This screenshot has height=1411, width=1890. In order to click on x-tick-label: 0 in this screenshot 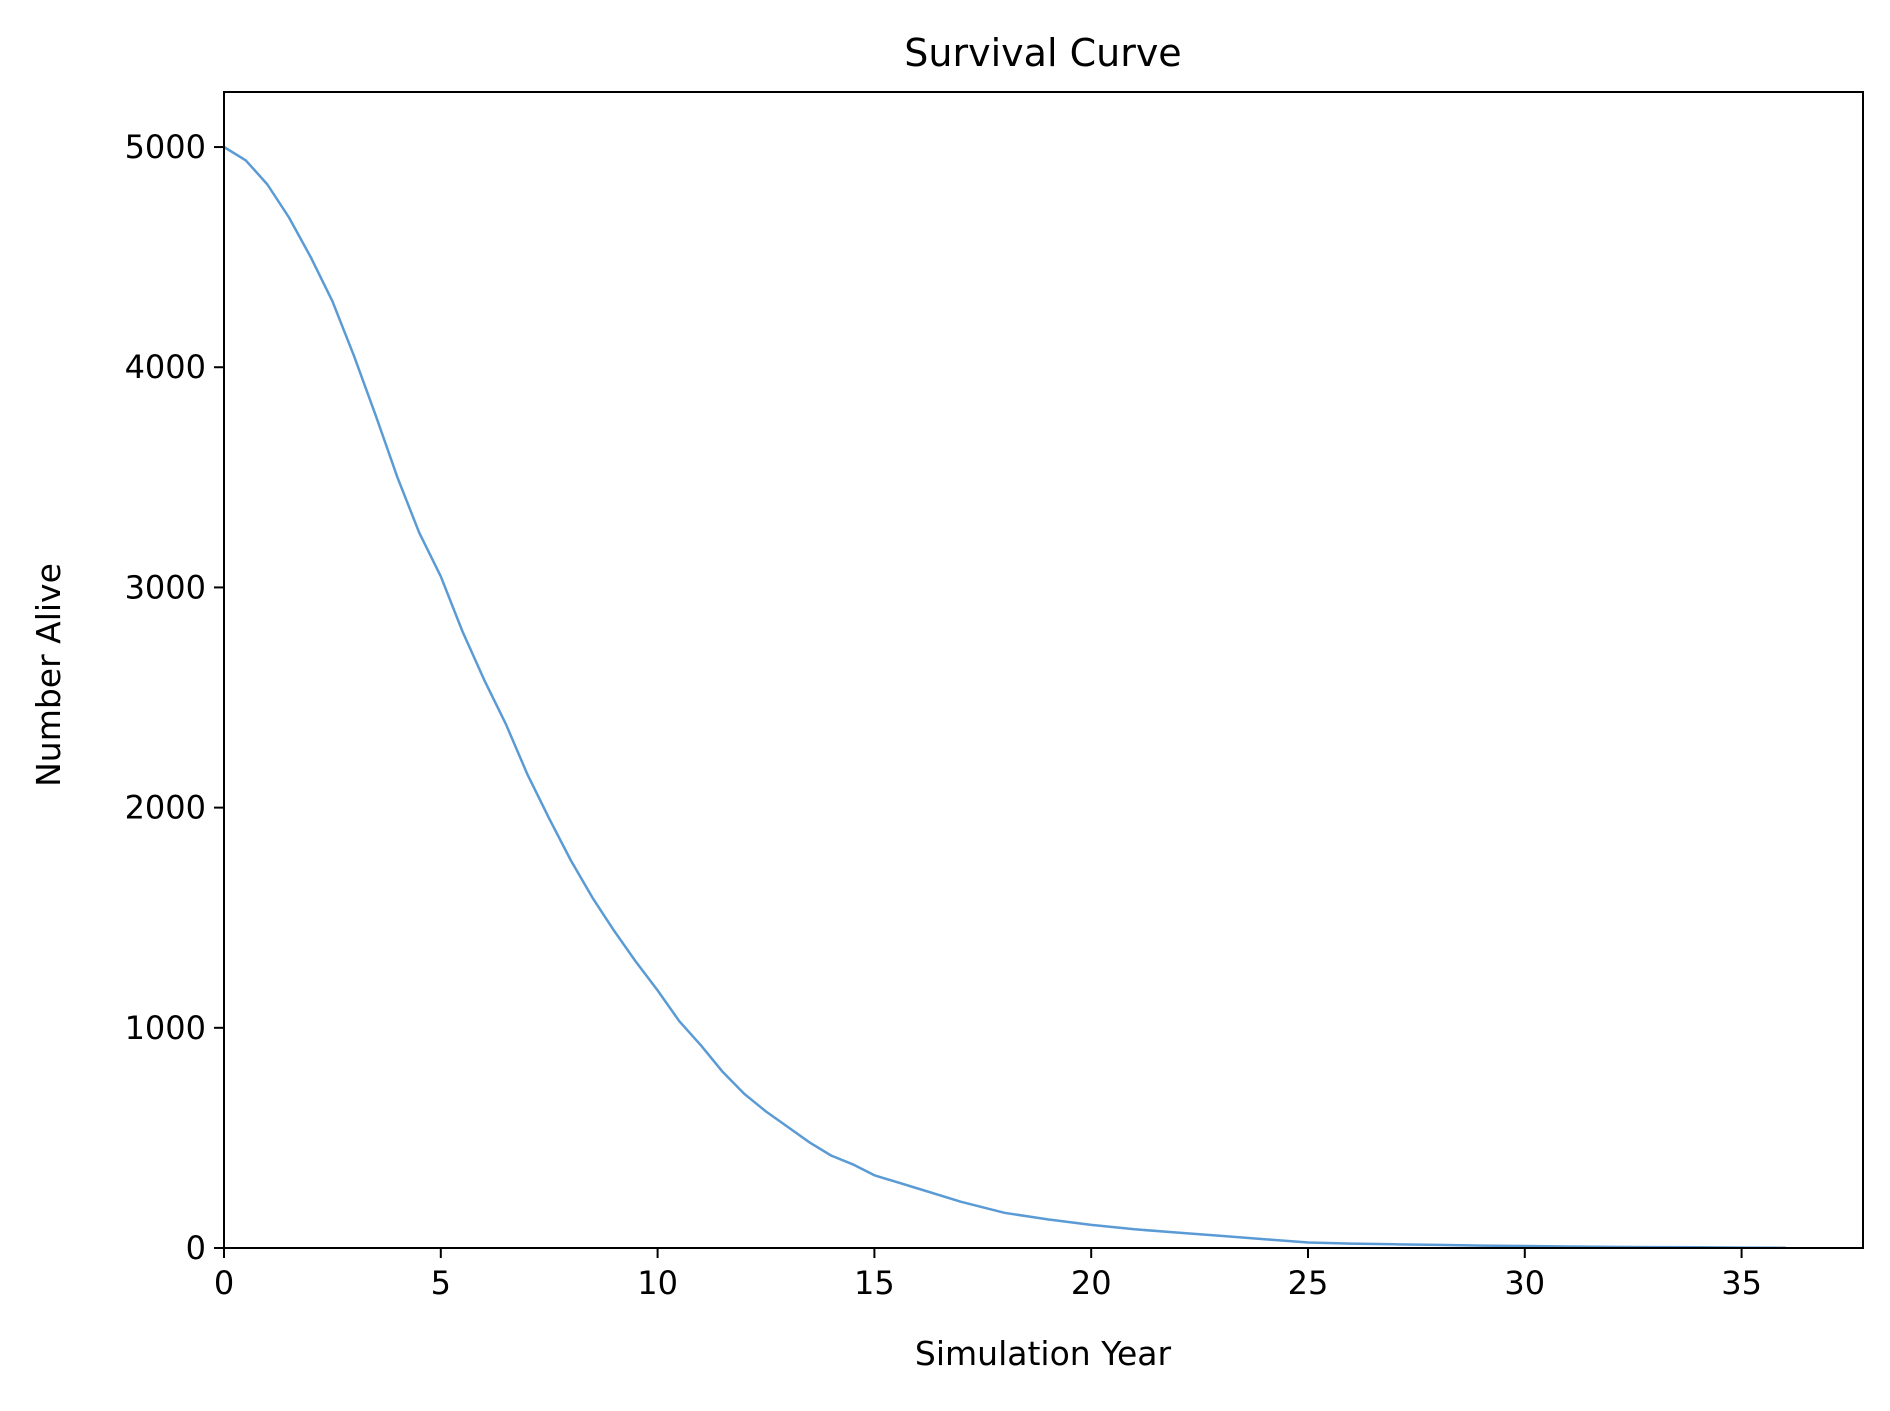, I will do `click(224, 1283)`.